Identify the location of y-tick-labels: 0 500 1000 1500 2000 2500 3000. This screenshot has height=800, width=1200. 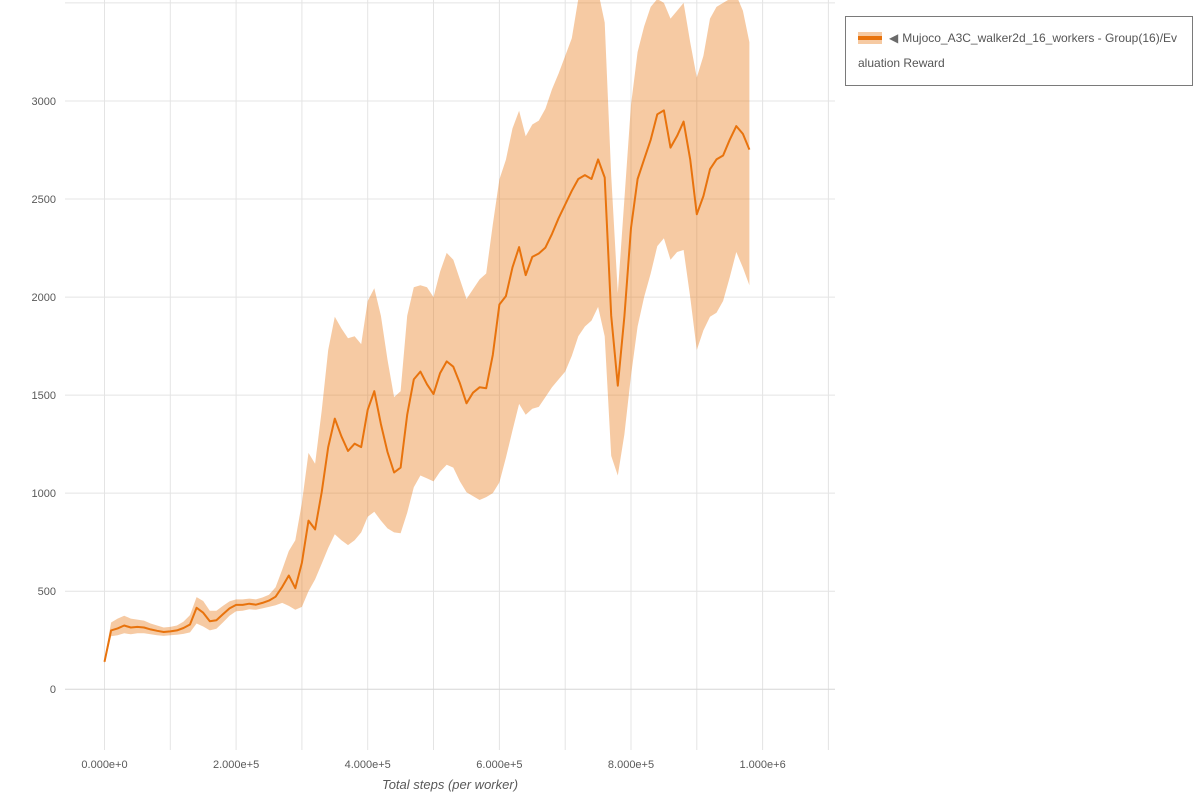
(44, 396).